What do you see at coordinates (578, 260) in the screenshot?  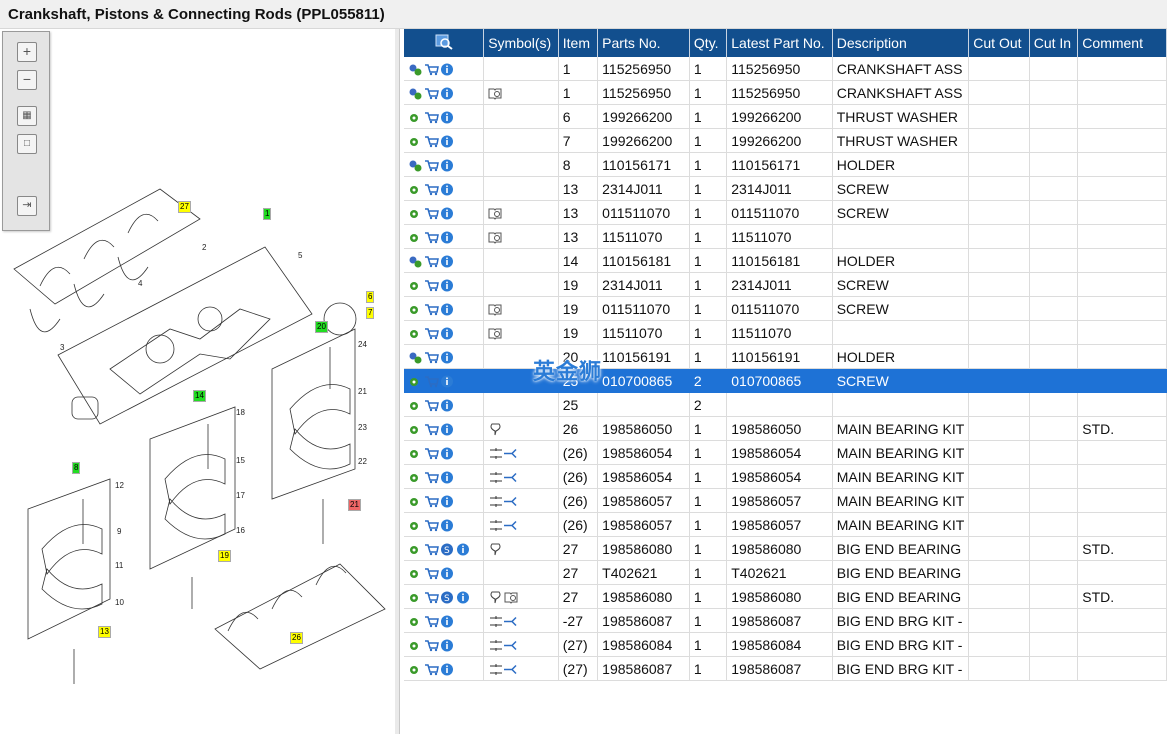 I see `item-cell: 14` at bounding box center [578, 260].